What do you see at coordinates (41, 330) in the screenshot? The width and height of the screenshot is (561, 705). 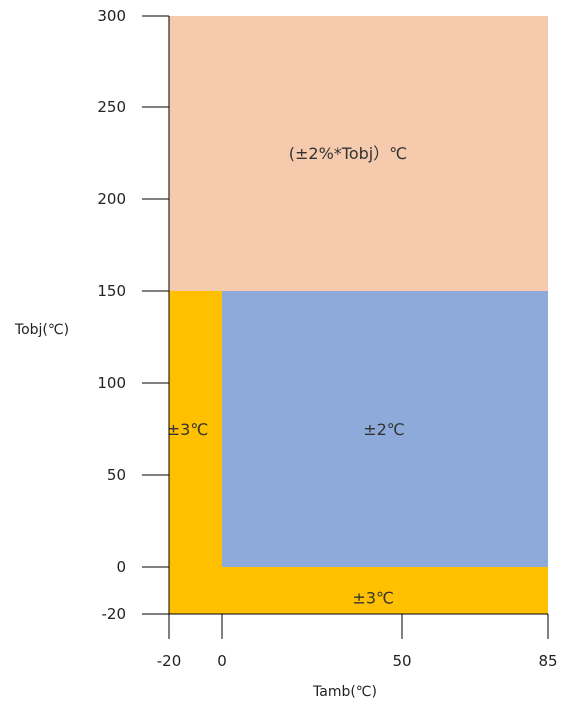 I see `y-axis-title: Tobj(℃)` at bounding box center [41, 330].